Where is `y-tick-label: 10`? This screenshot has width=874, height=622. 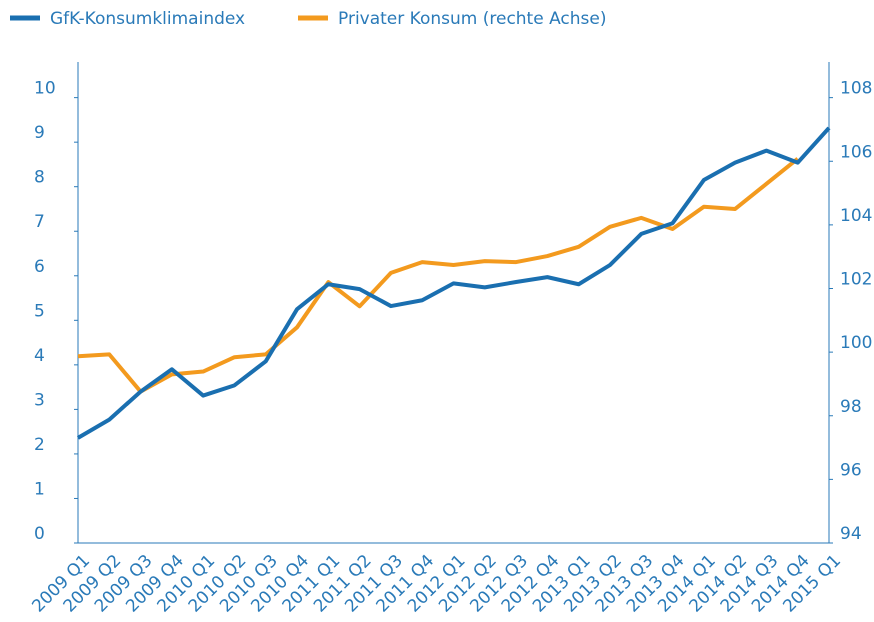
y-tick-label: 10 is located at coordinates (45, 89).